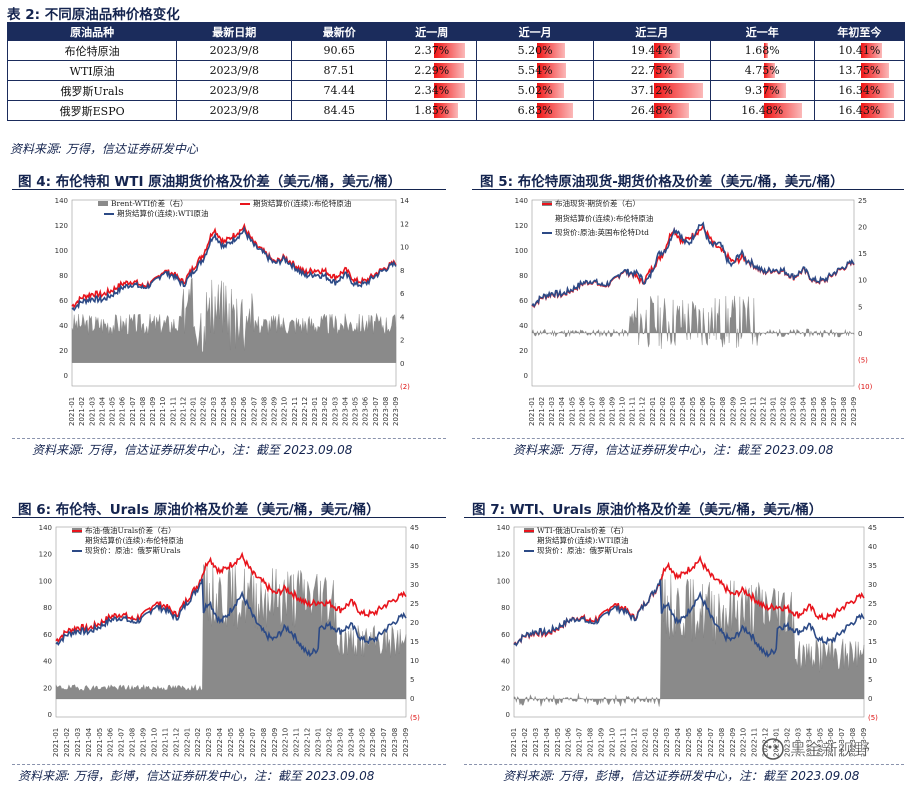  I want to click on y-left-tick: 100, so click(503, 581).